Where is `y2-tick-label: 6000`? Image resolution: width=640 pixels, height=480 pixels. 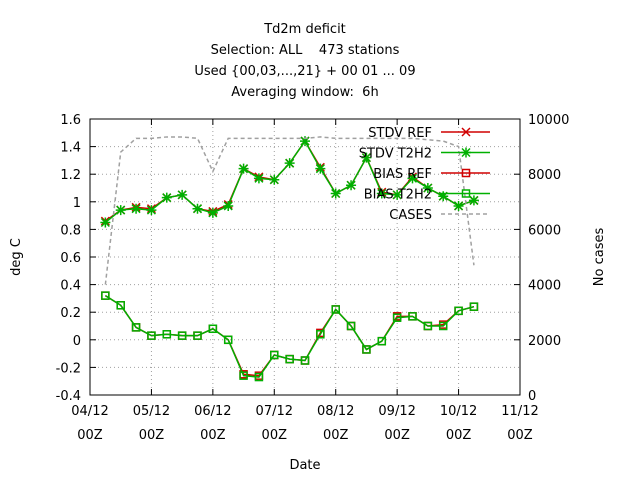
y2-tick-label: 6000 is located at coordinates (544, 230).